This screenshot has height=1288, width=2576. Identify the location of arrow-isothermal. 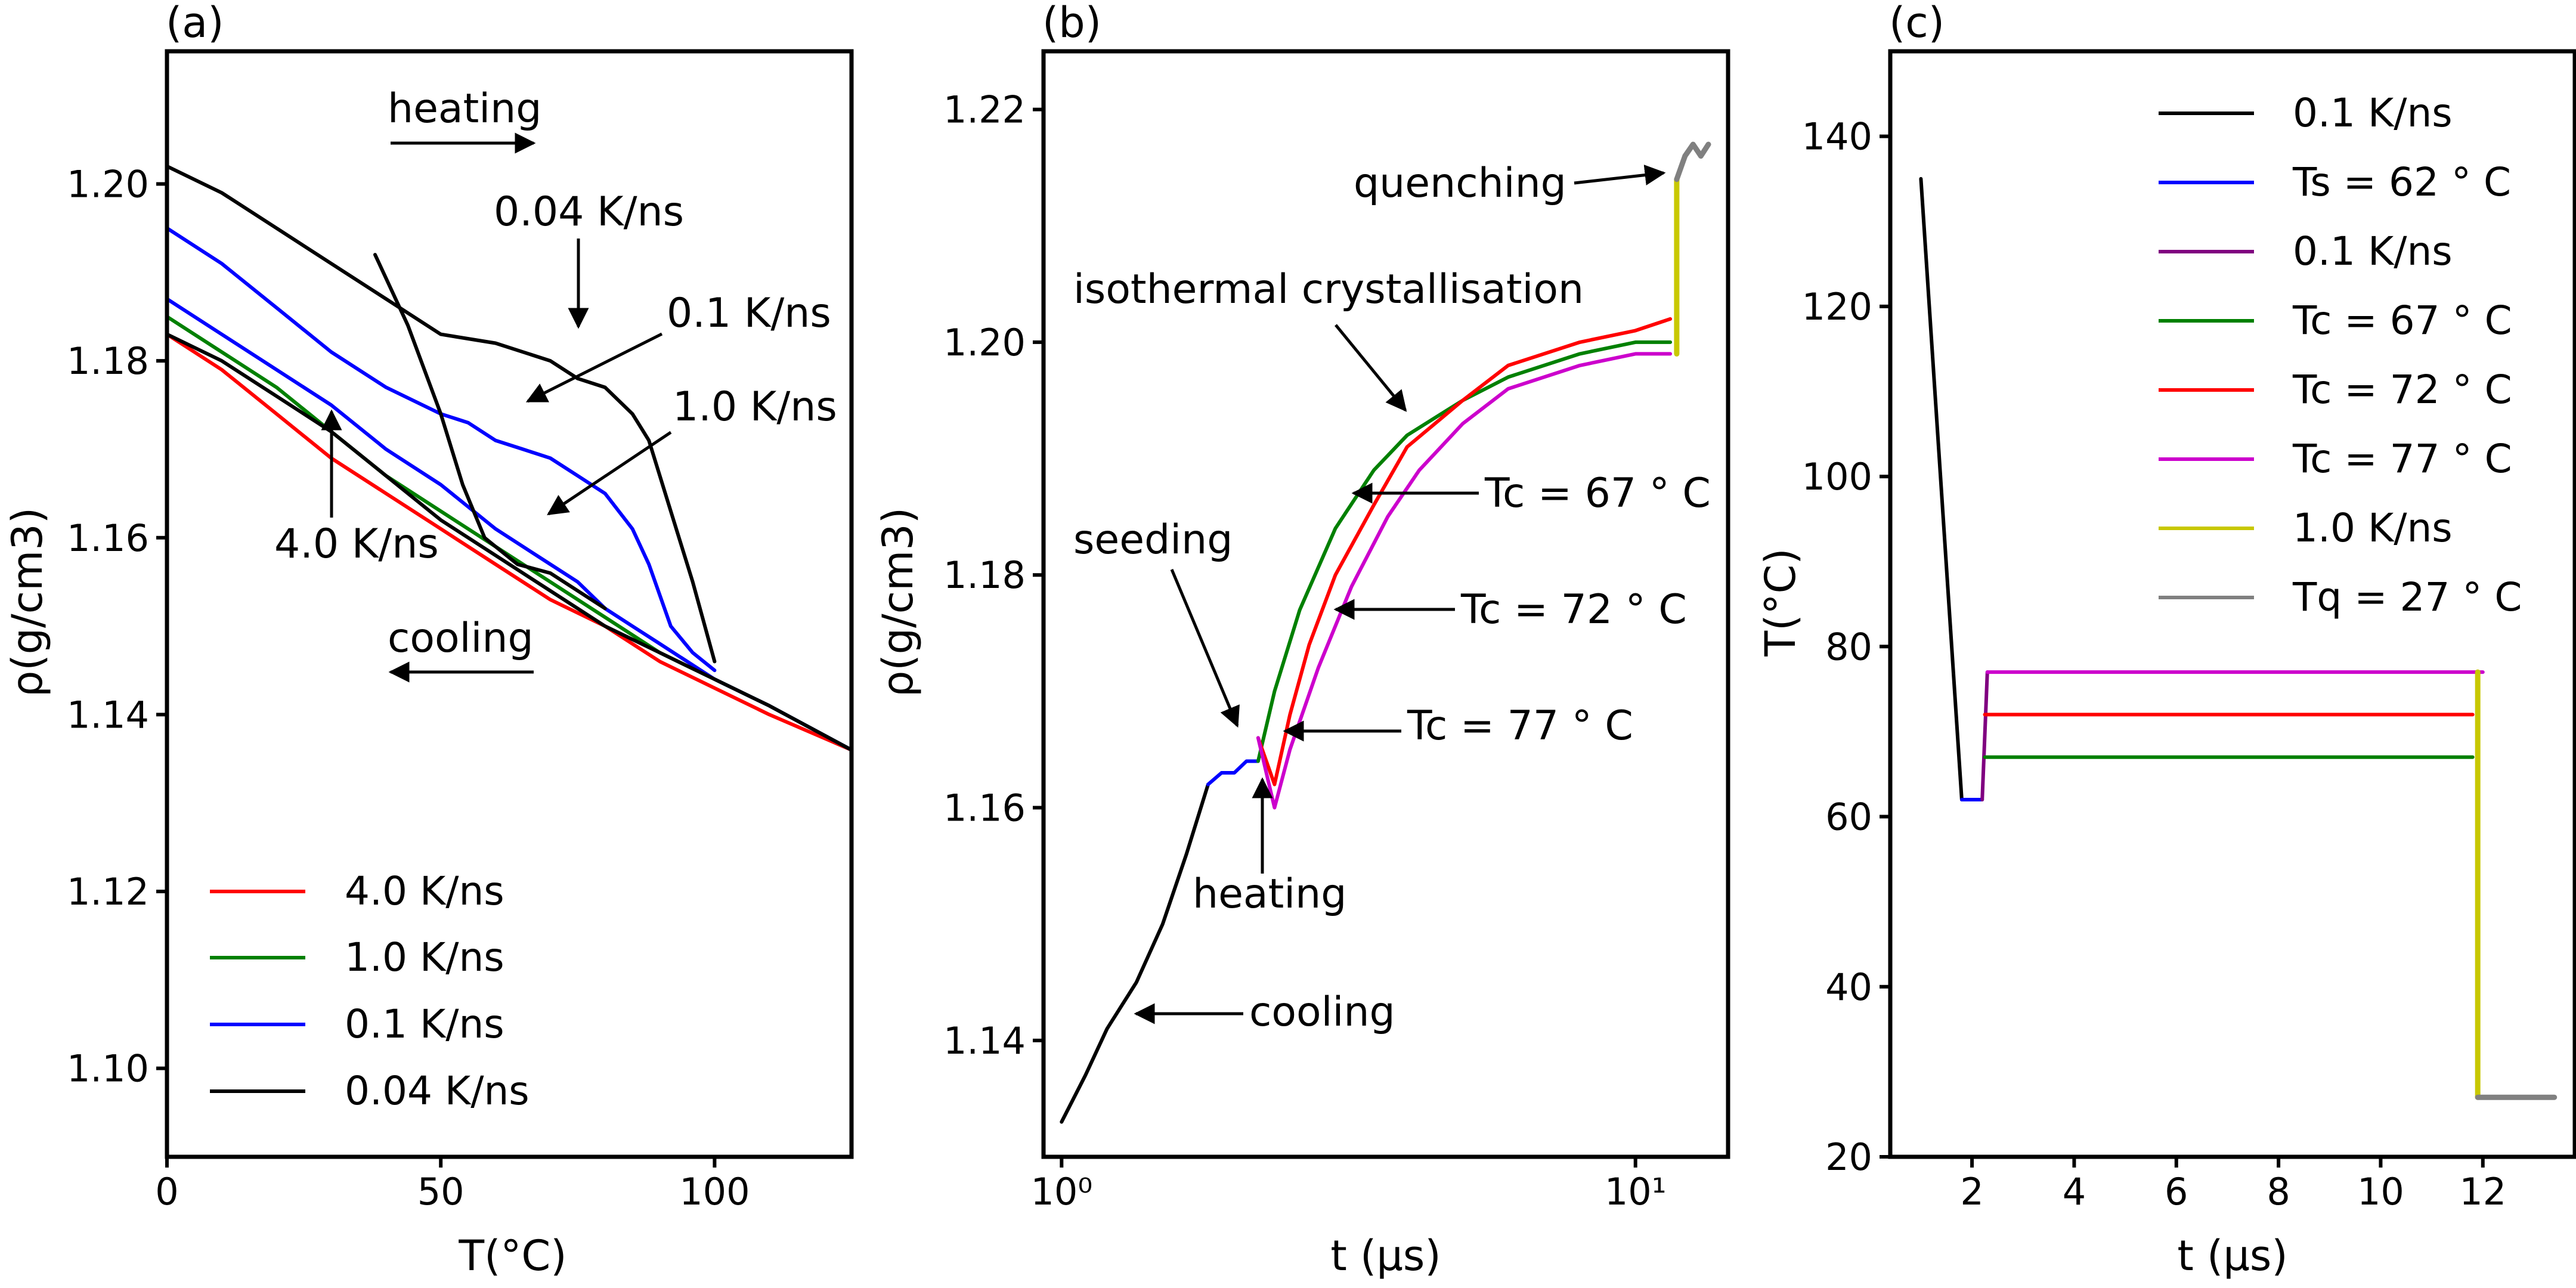
(1371, 368).